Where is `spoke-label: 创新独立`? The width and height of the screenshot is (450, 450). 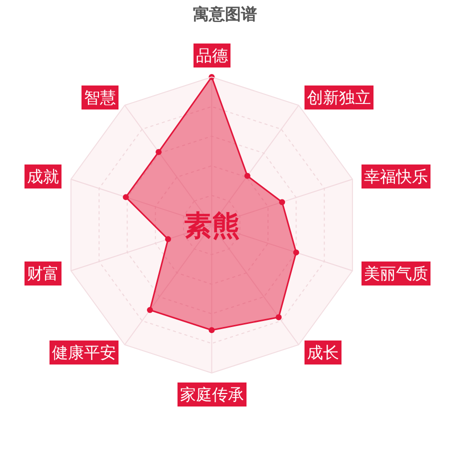 spoke-label: 创新独立 is located at coordinates (339, 97).